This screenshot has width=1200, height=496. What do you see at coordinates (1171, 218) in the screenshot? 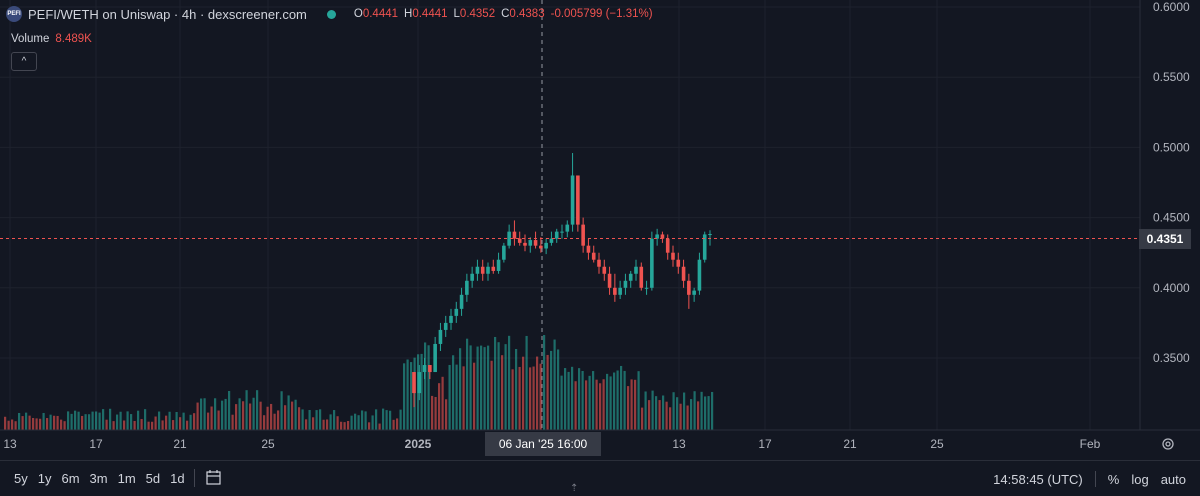
I see `y-tick-label: 0.4500` at bounding box center [1171, 218].